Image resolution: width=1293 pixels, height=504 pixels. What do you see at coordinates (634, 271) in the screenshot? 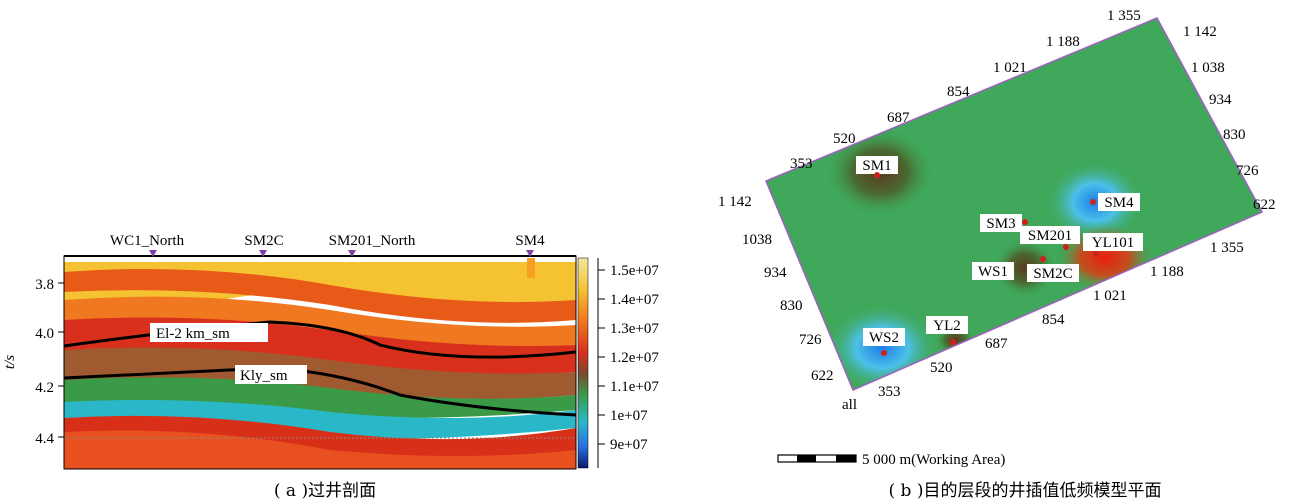
I see `colorbar-tick-1: 1.5e+07` at bounding box center [634, 271].